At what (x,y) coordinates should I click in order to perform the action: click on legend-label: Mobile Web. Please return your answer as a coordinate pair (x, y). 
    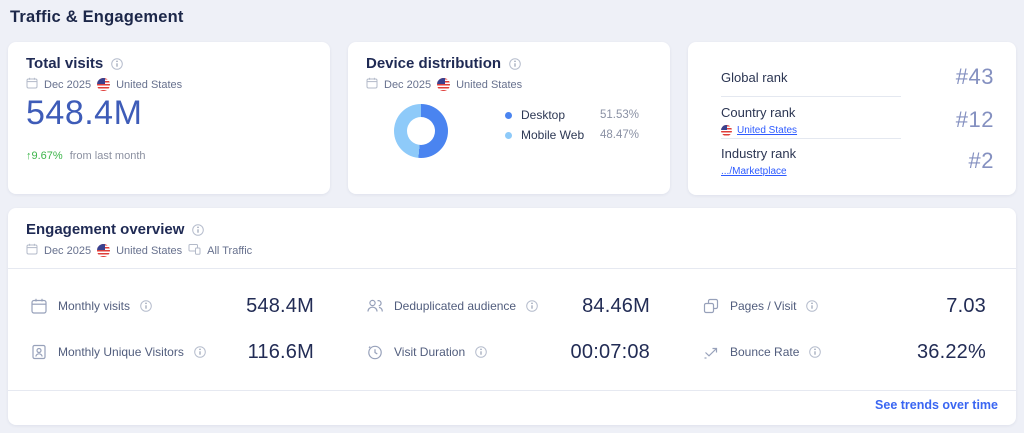
    Looking at the image, I should click on (553, 135).